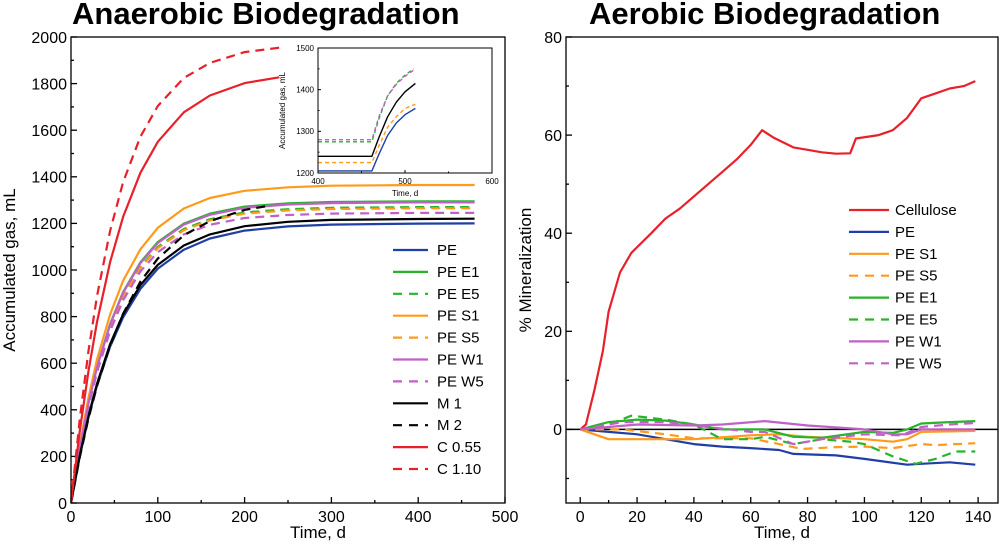 This screenshot has height=556, width=1000. I want to click on y-tick-label: 600, so click(53, 364).